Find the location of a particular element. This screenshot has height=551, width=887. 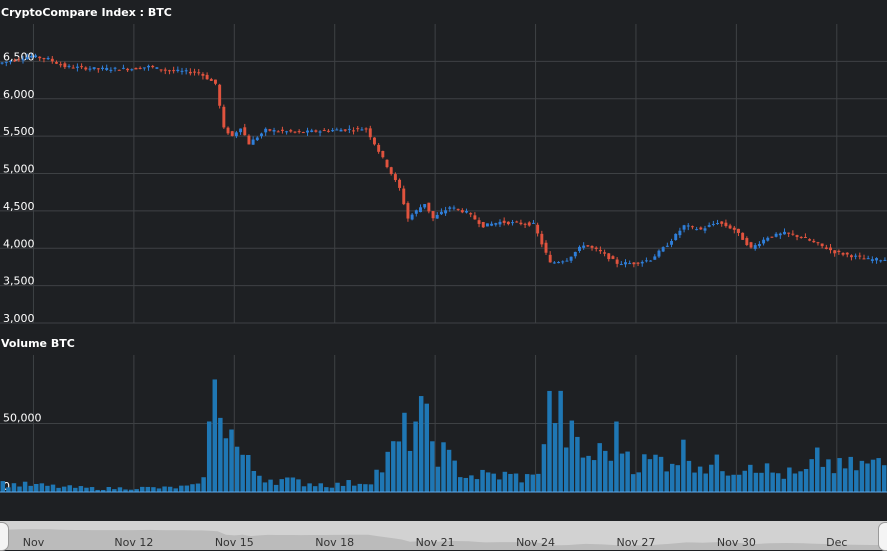

navigator-left-handle is located at coordinates (4, 536).